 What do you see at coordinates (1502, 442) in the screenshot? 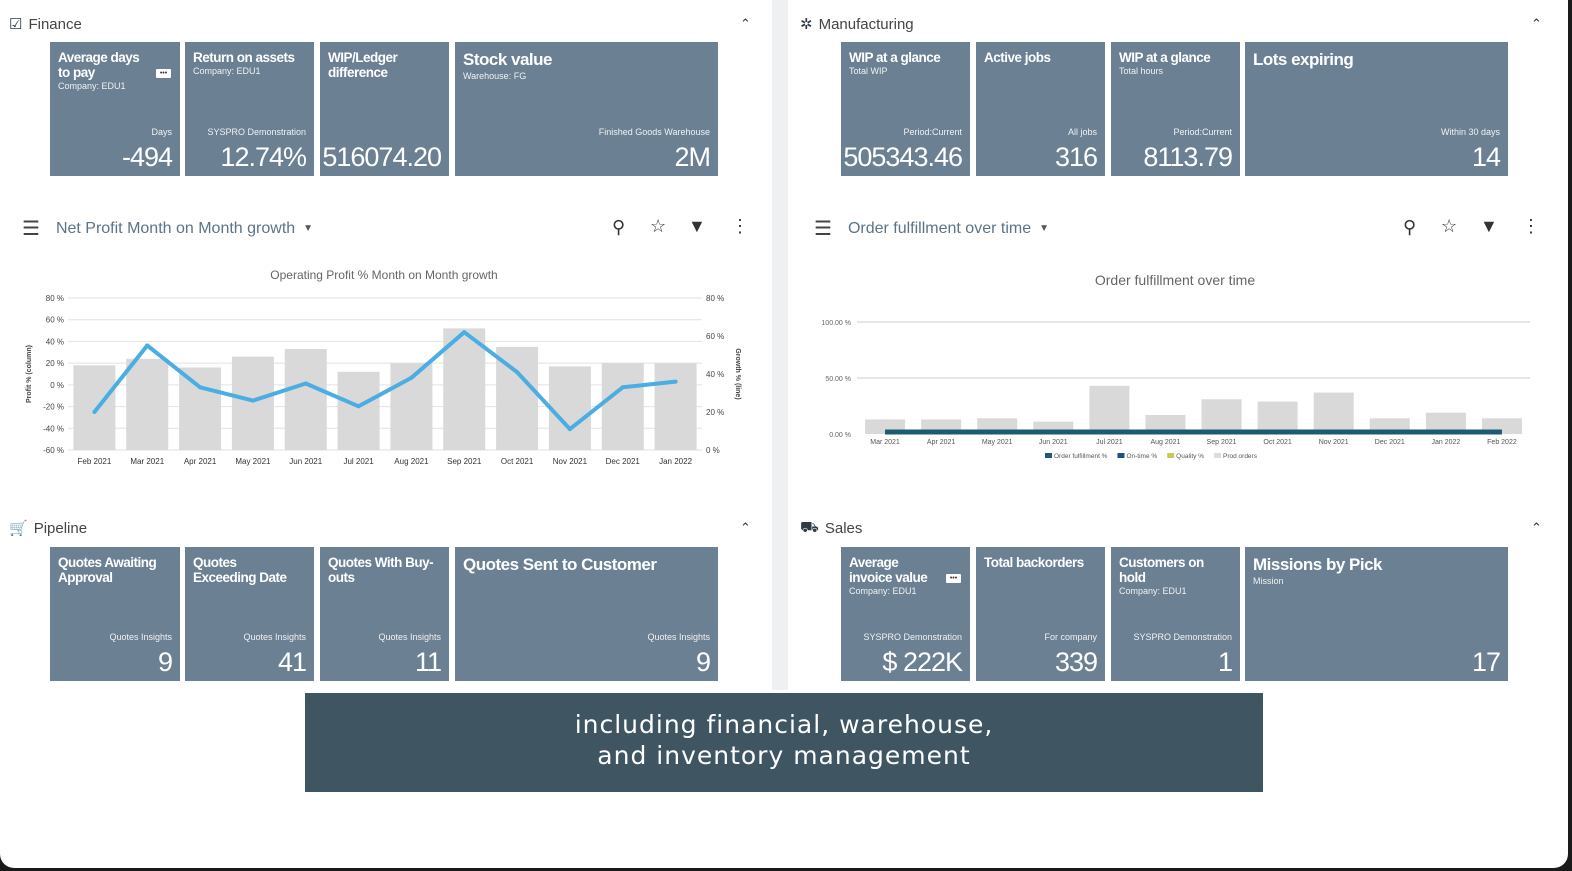
I see `x-tick-label: Feb 2022` at bounding box center [1502, 442].